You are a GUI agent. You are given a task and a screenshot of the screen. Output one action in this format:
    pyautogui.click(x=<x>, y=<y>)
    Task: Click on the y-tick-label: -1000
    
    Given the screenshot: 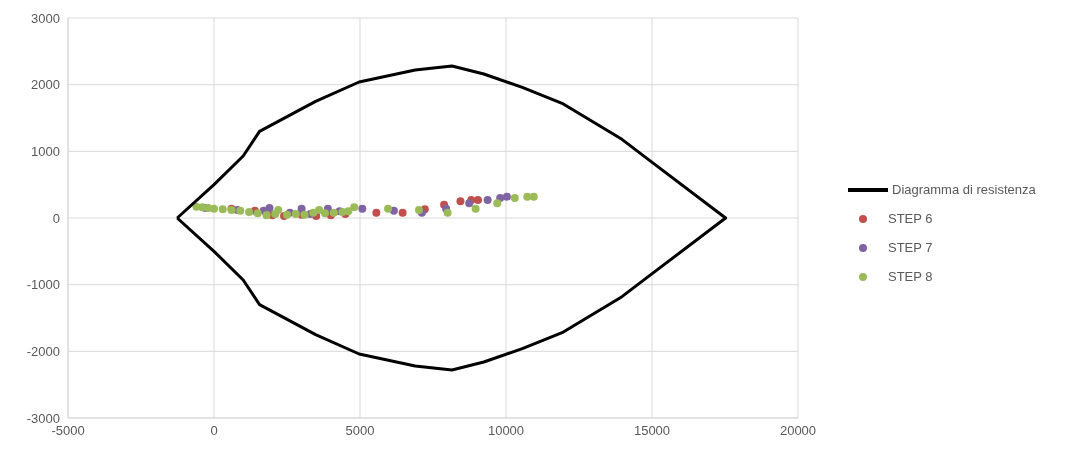 What is the action you would take?
    pyautogui.click(x=43, y=285)
    